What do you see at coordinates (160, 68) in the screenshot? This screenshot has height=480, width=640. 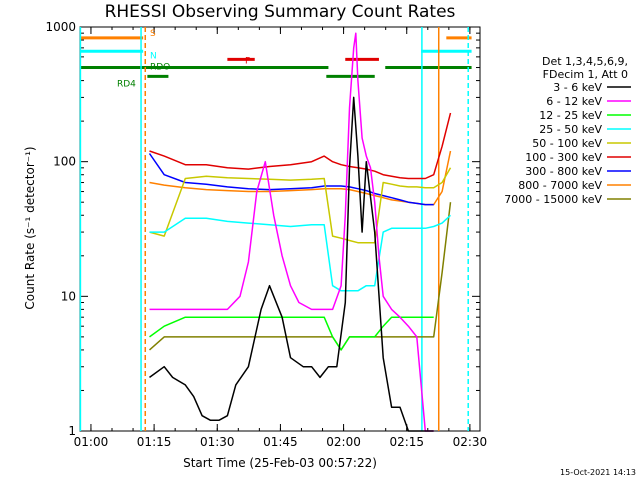 I see `flag-label-rdo: RDO` at bounding box center [160, 68].